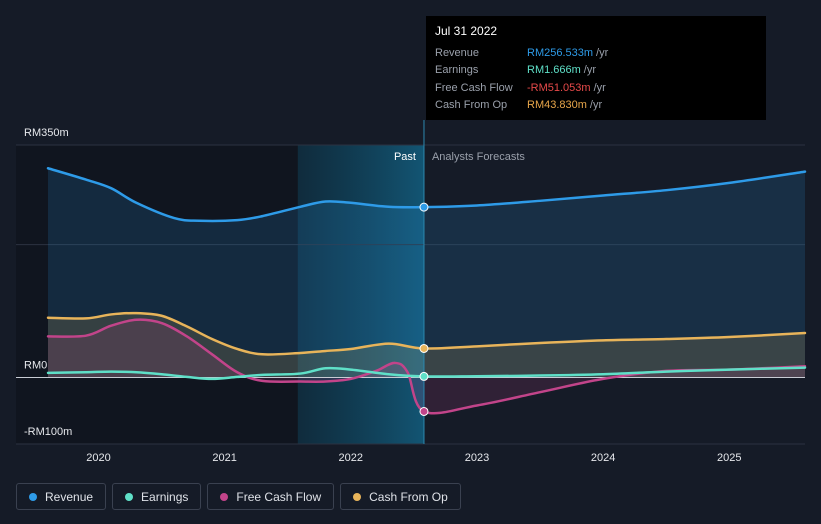 Image resolution: width=821 pixels, height=524 pixels. What do you see at coordinates (360, 294) in the screenshot?
I see `highlight-region` at bounding box center [360, 294].